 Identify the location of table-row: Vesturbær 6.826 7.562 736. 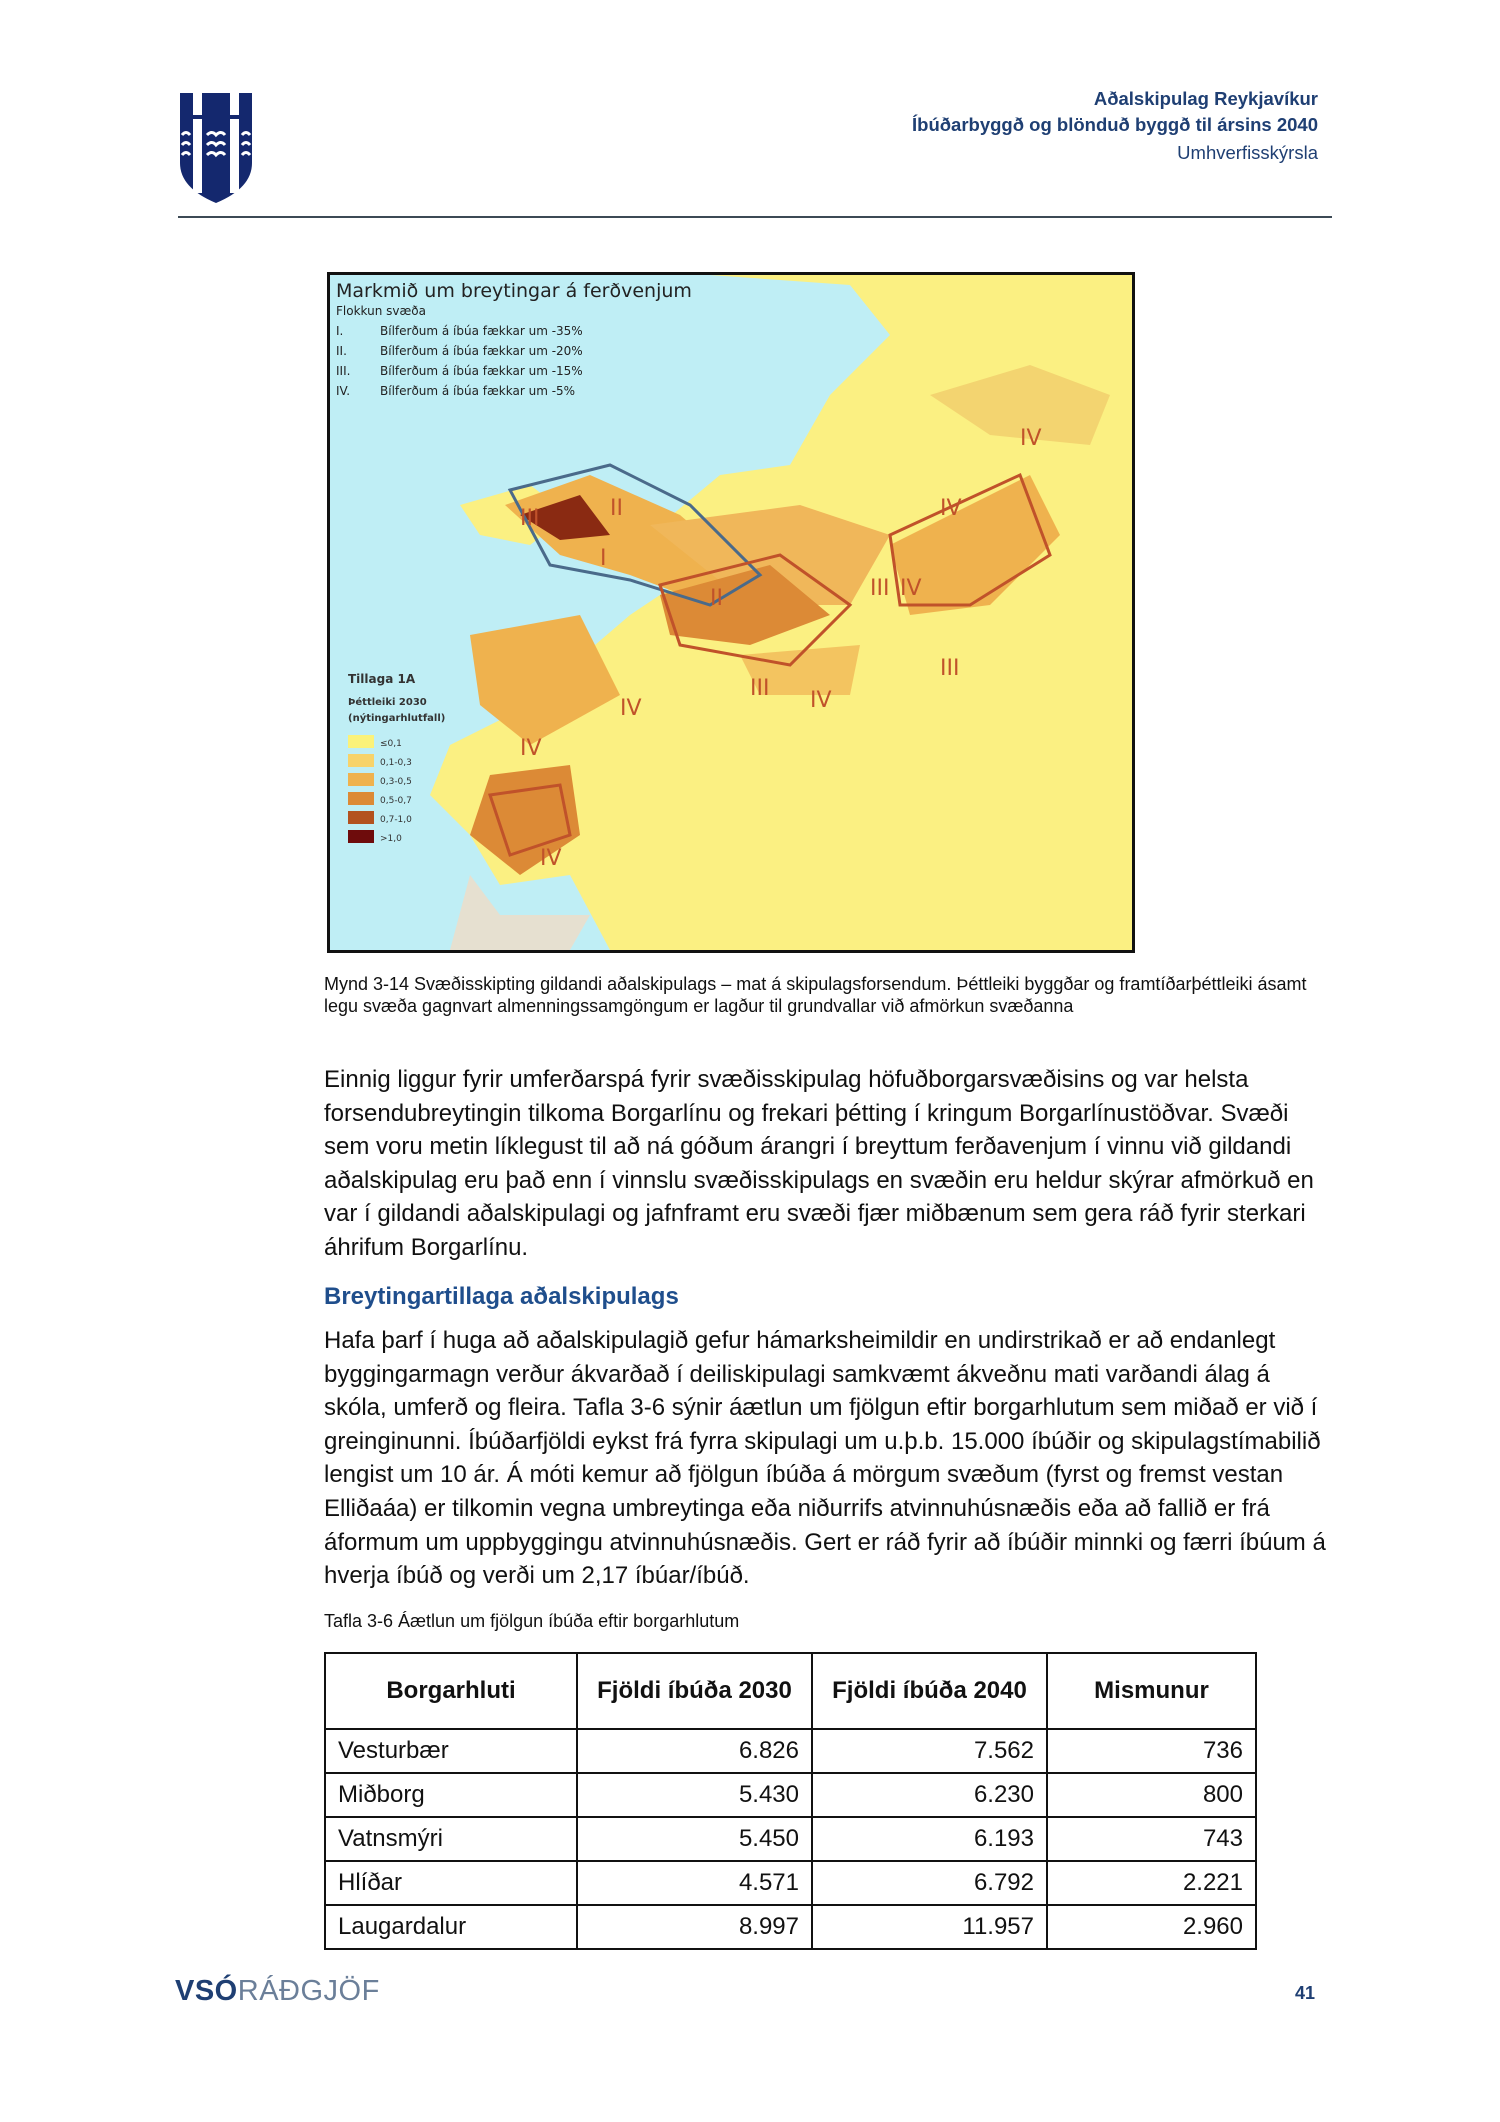
(790, 1751).